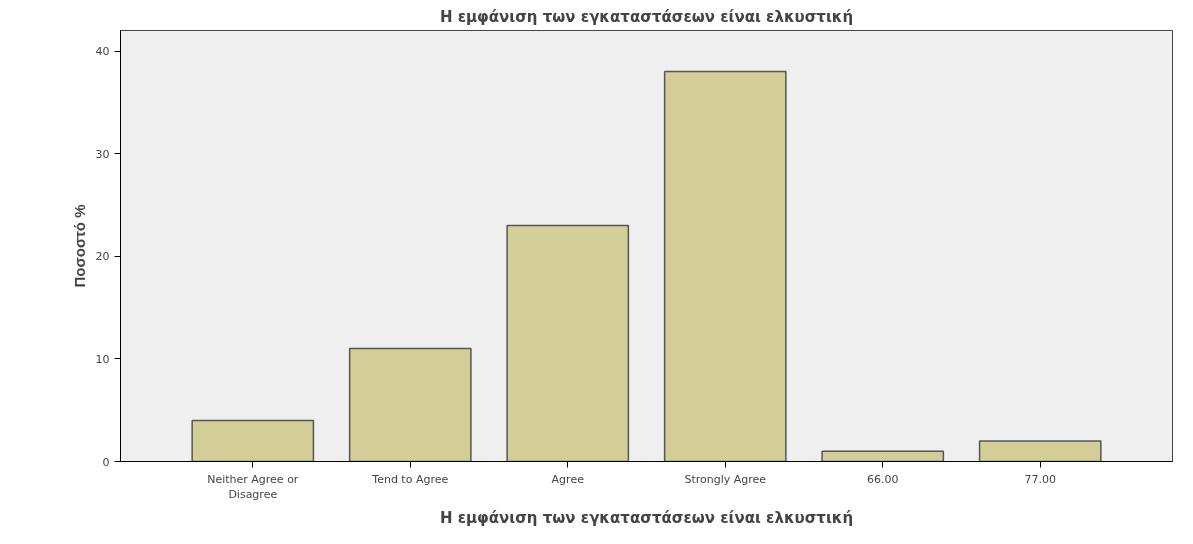 The width and height of the screenshot is (1193, 544). I want to click on x-tick-label: 66.00, so click(882, 479).